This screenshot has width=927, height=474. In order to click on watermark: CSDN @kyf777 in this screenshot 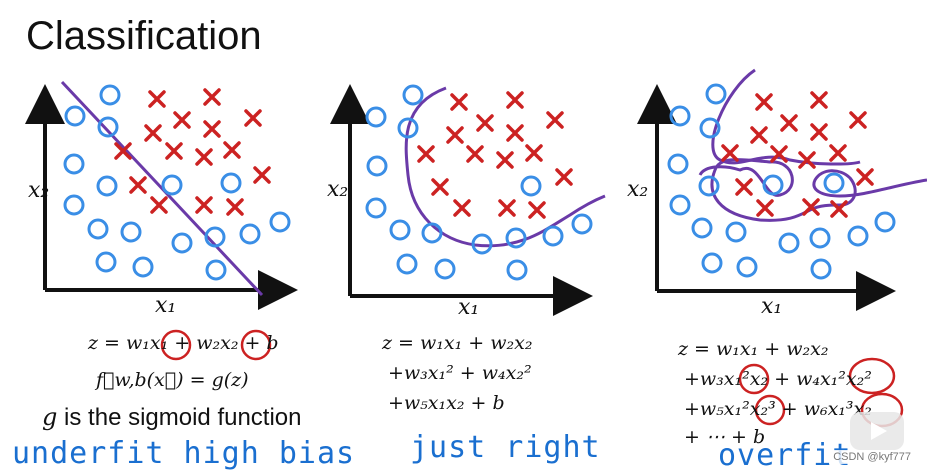, I will do `click(872, 457)`.